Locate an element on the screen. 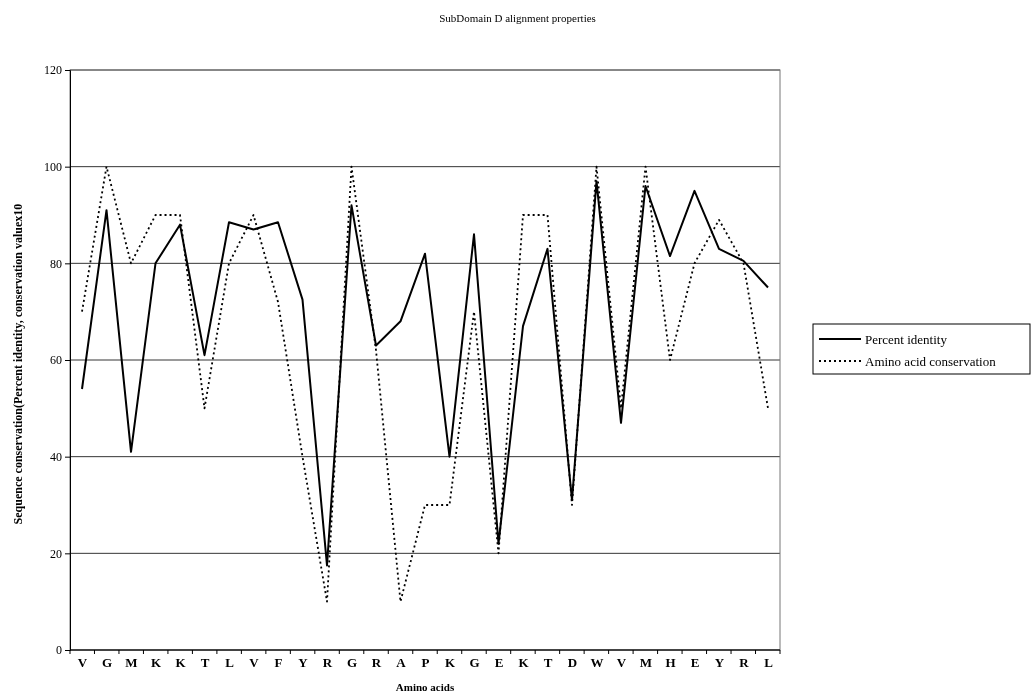  x-tick-label: D is located at coordinates (572, 663).